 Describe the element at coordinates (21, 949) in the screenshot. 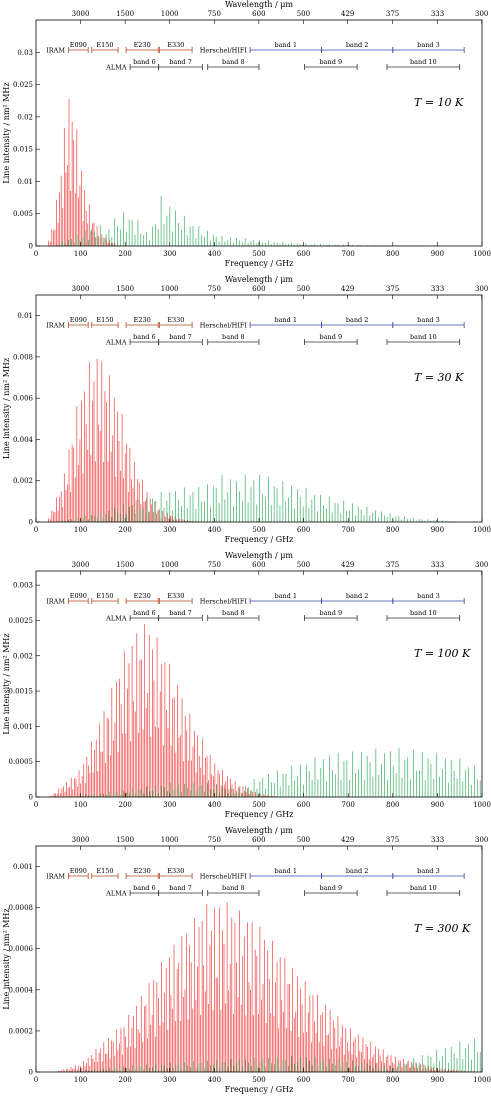

I see `y-tick-label: 0.0006` at that location.